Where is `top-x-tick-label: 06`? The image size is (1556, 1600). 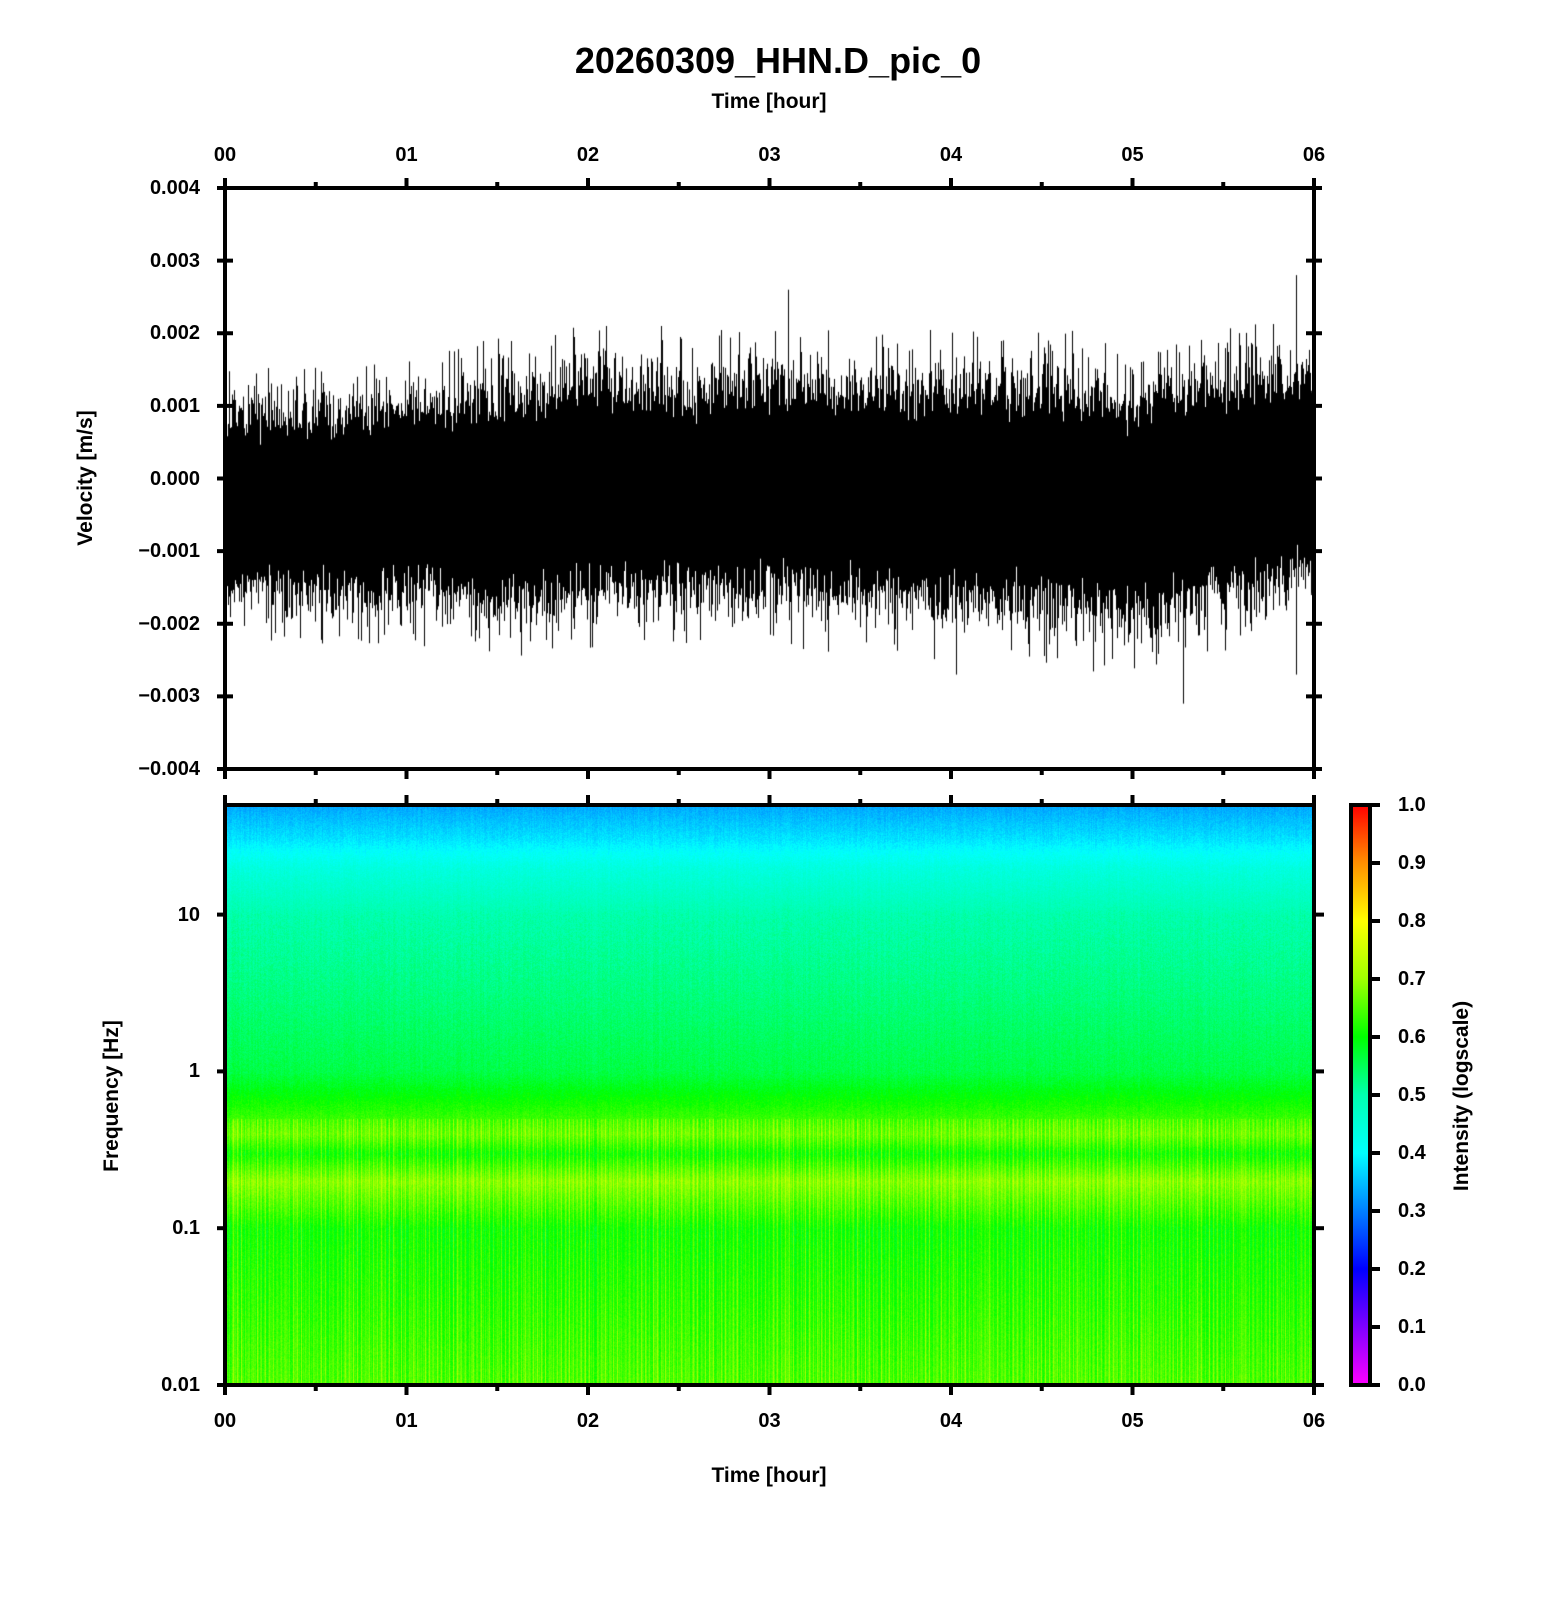
top-x-tick-label: 06 is located at coordinates (1314, 155).